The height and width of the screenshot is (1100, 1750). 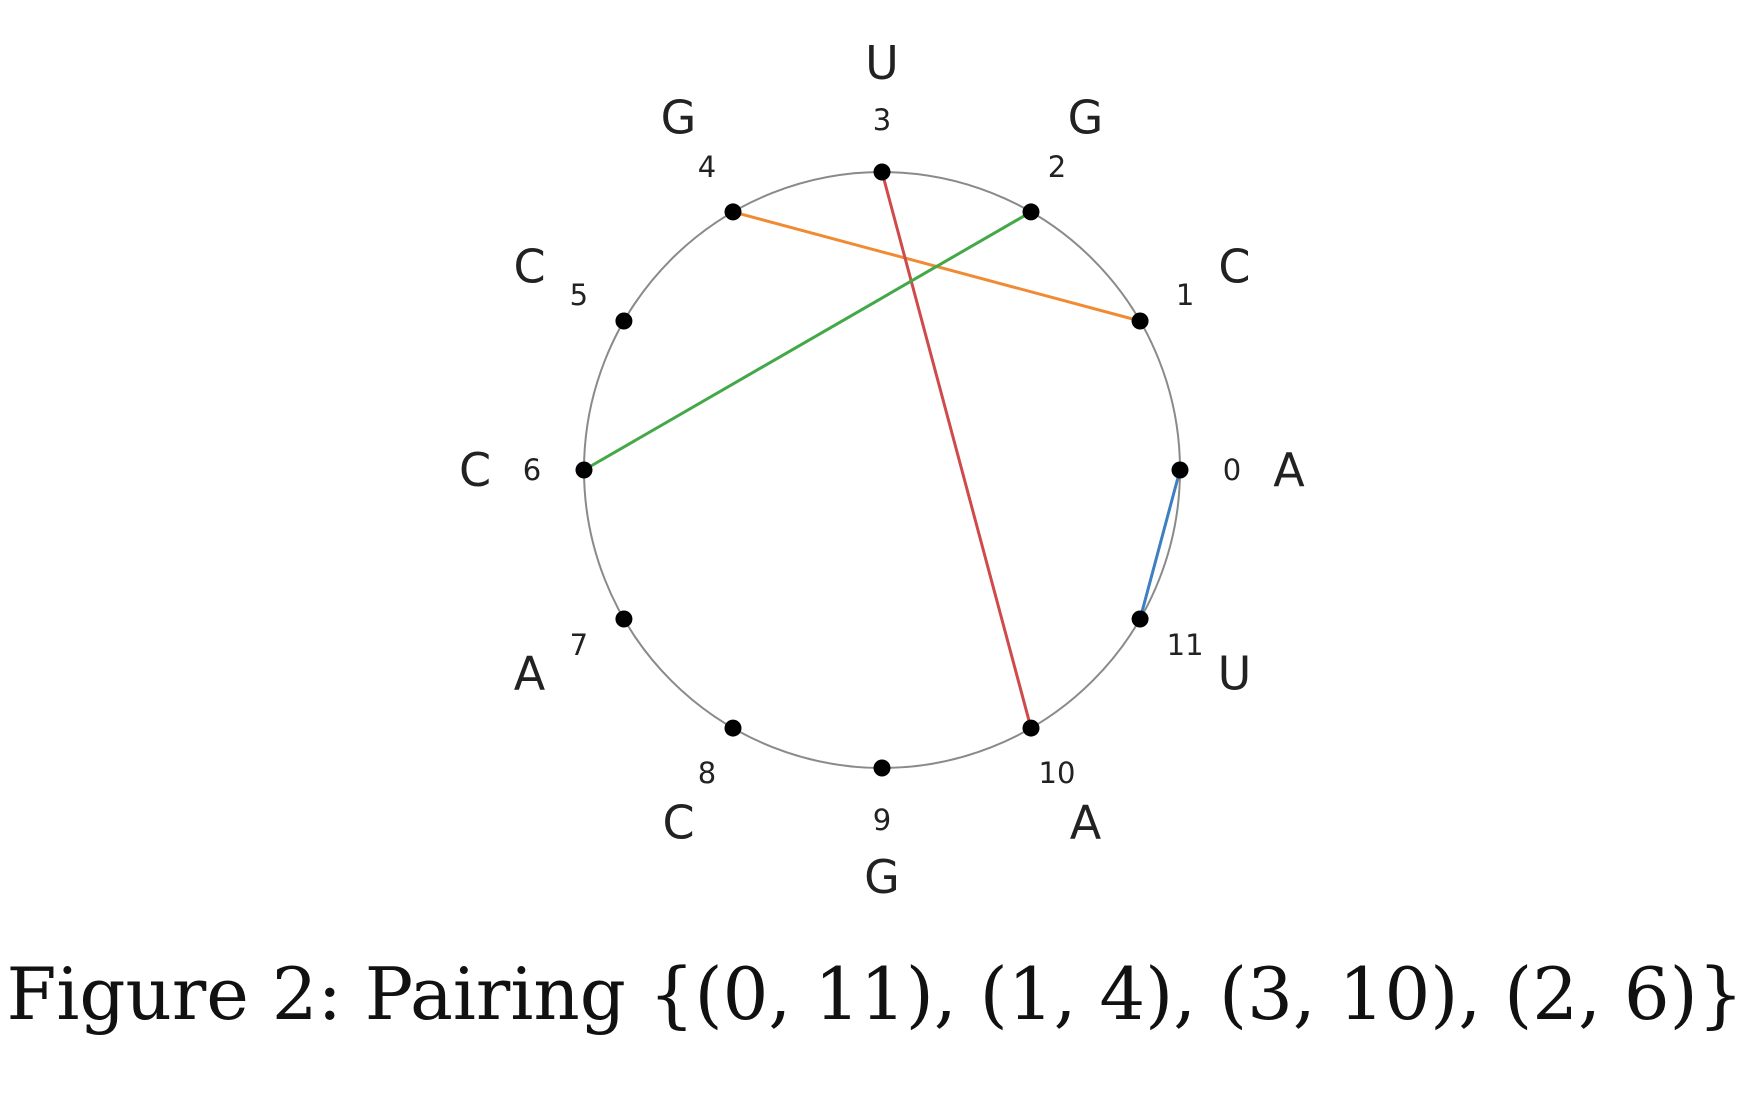 I want to click on index-label-7: 7, so click(x=579, y=645).